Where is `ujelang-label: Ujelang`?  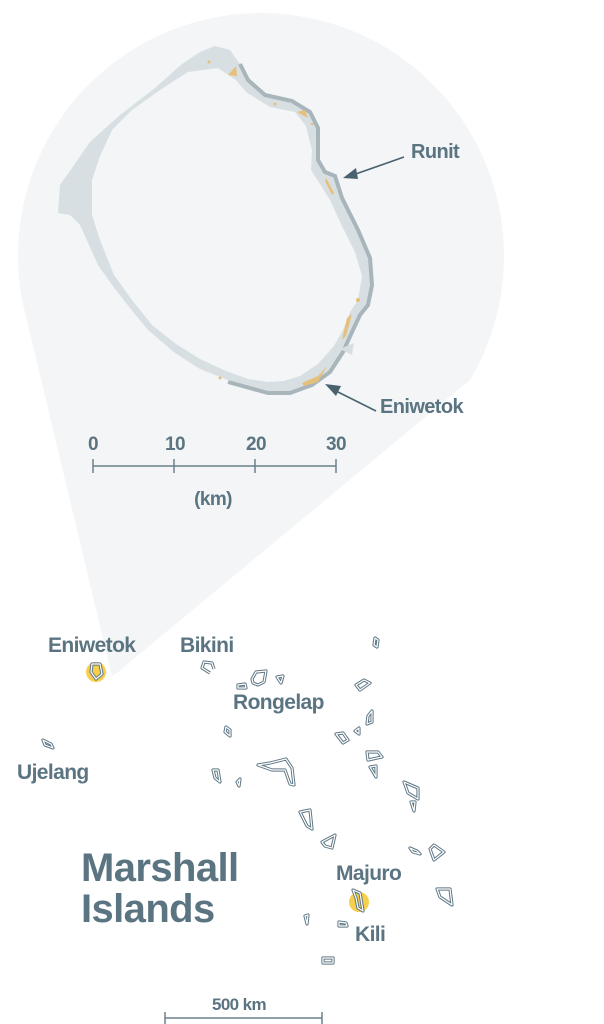
ujelang-label: Ujelang is located at coordinates (53, 772).